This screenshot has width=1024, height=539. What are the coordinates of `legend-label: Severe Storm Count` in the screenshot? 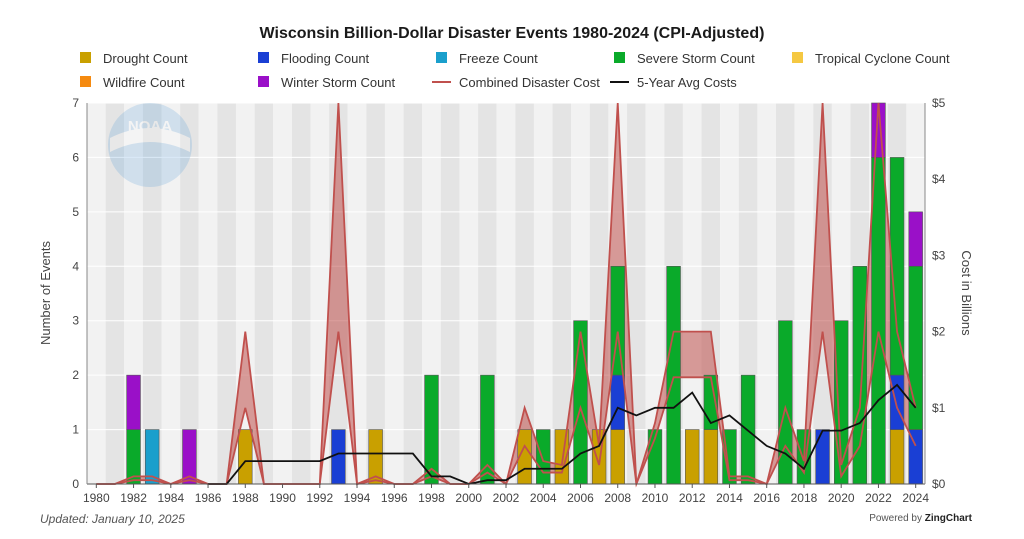 It's located at (696, 58).